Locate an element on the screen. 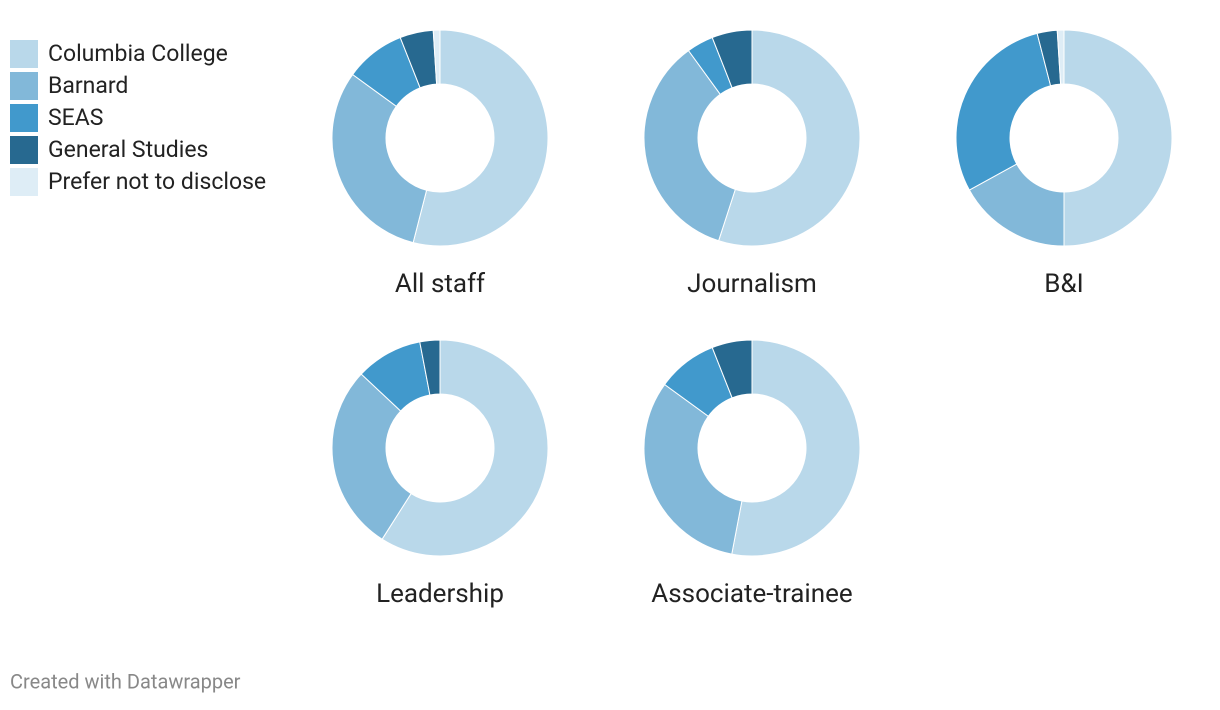 The image size is (1220, 710). legend-label: SEAS is located at coordinates (75, 117).